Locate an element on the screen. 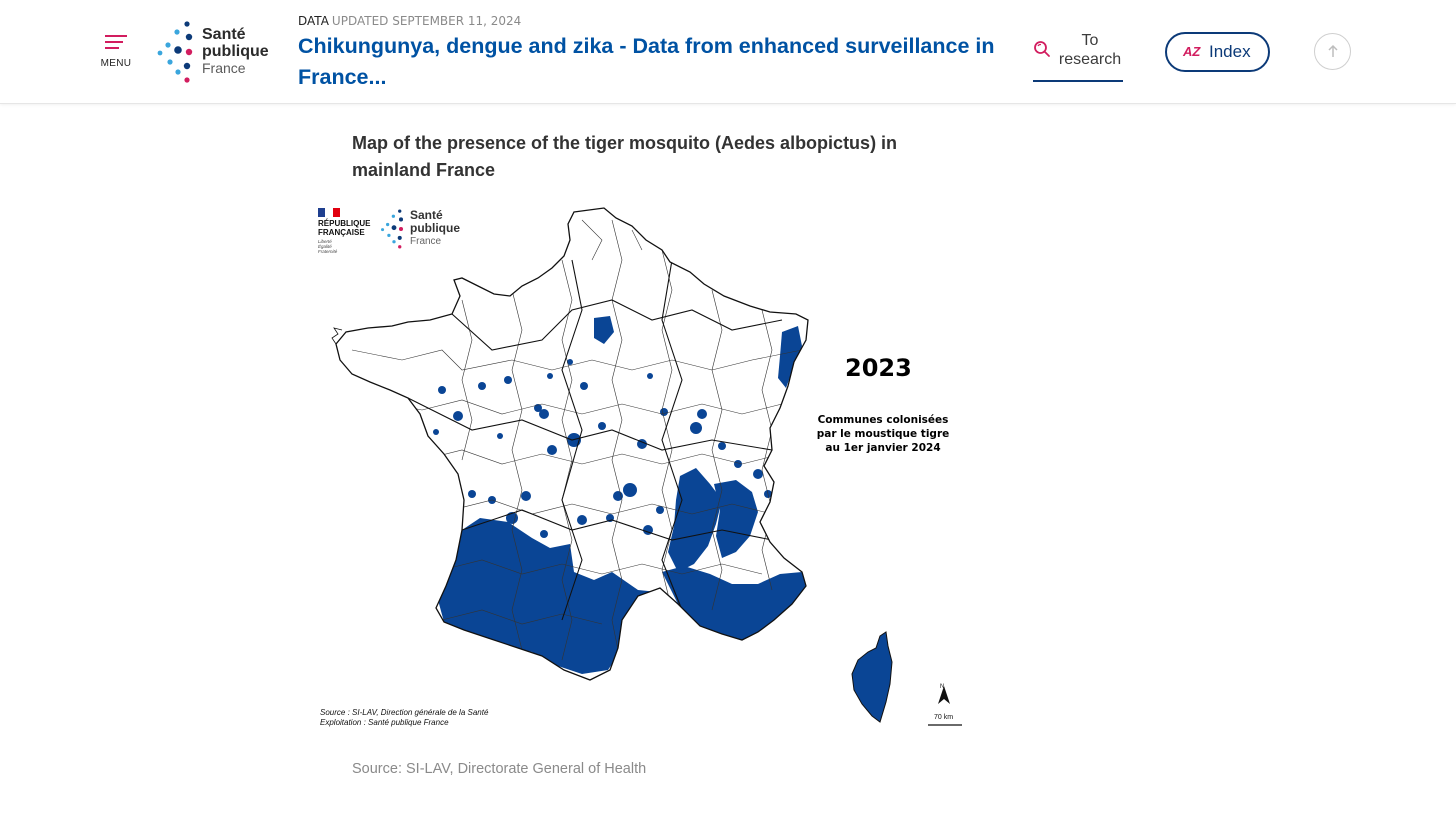 The image size is (1456, 818). search-label: To research is located at coordinates (1090, 50).